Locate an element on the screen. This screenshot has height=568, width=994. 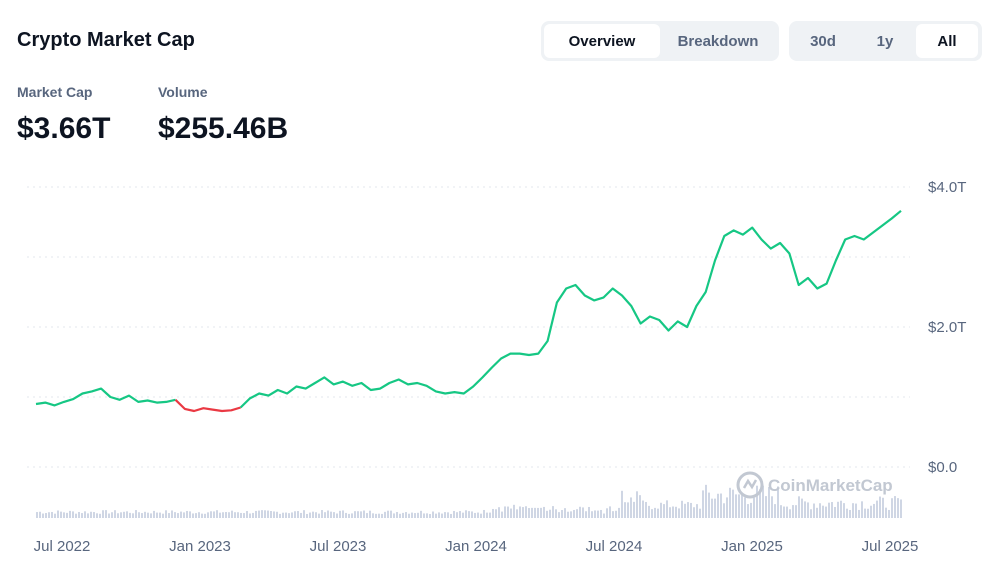
x-tick-label: Jan 2024 is located at coordinates (476, 546).